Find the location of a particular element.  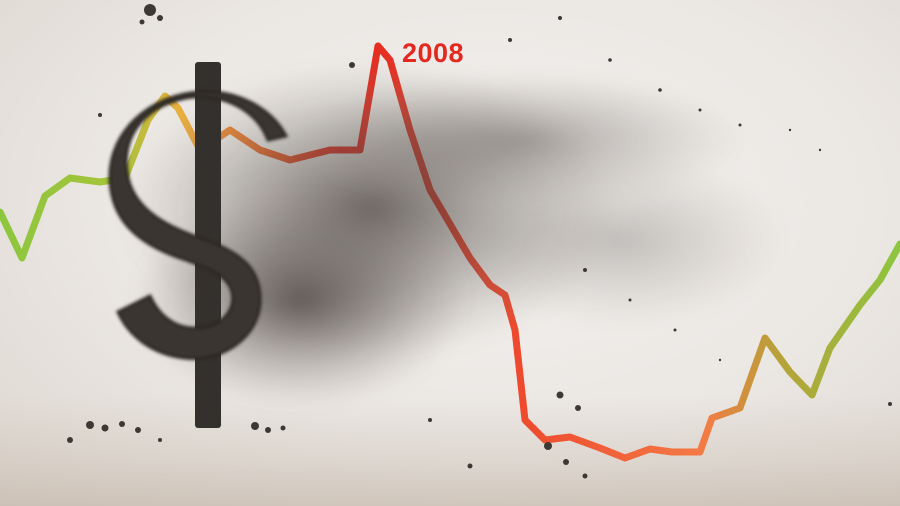

dollar-sign-icon is located at coordinates (198, 245).